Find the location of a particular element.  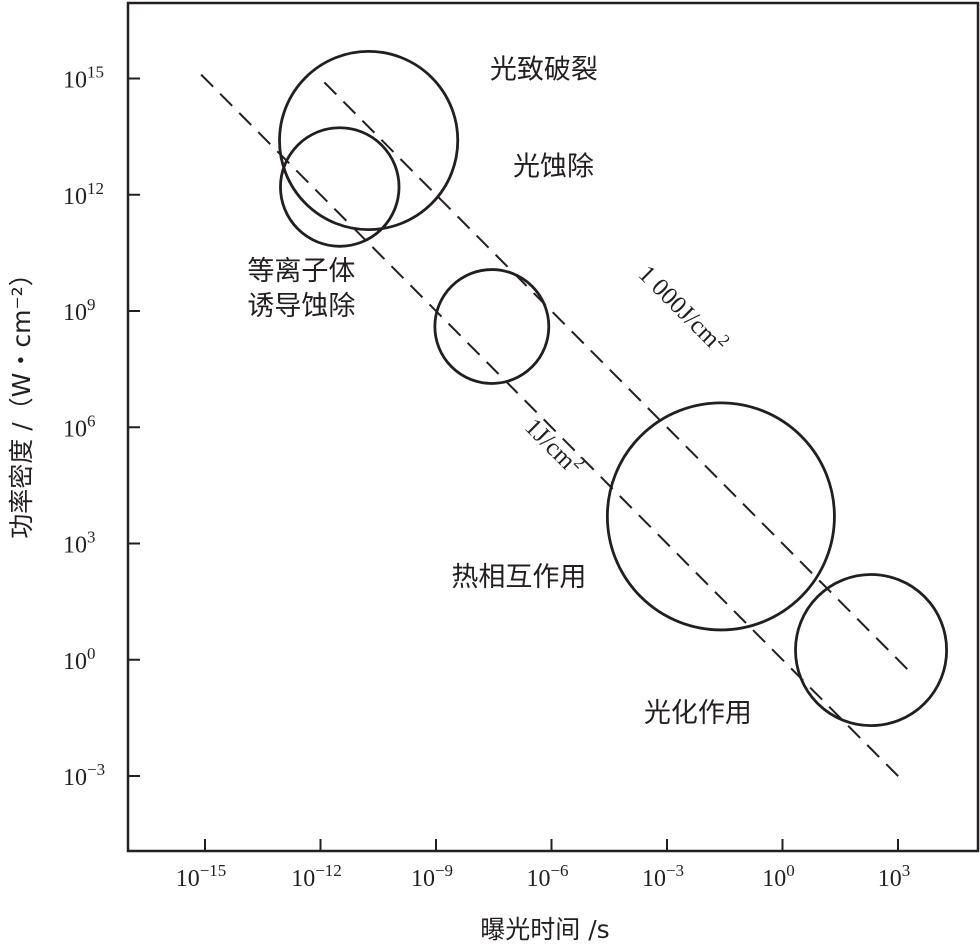

x-tick-label: 10⁻³ is located at coordinates (663, 876).